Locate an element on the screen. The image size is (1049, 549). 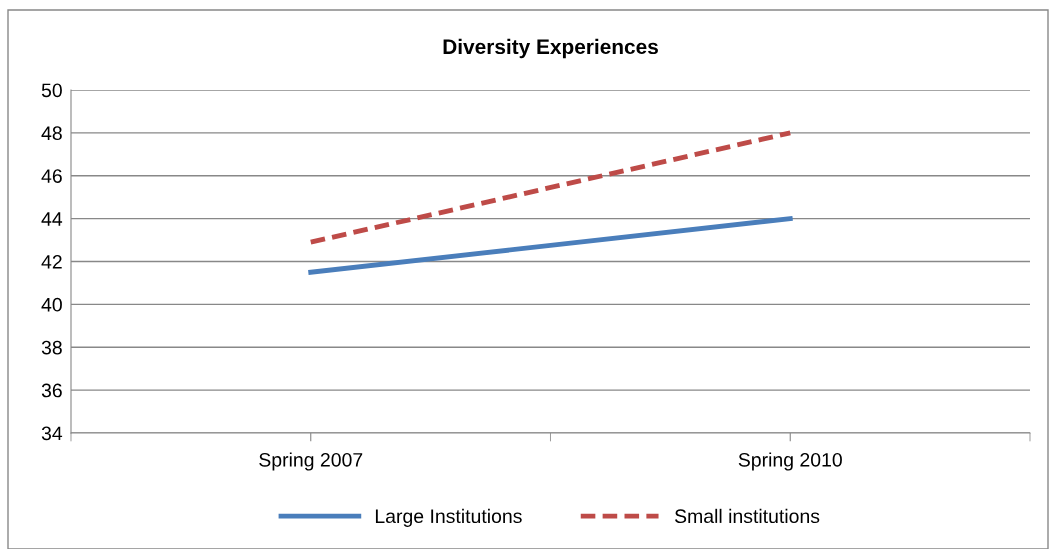
x-tick-label: Spring 2010 is located at coordinates (790, 461).